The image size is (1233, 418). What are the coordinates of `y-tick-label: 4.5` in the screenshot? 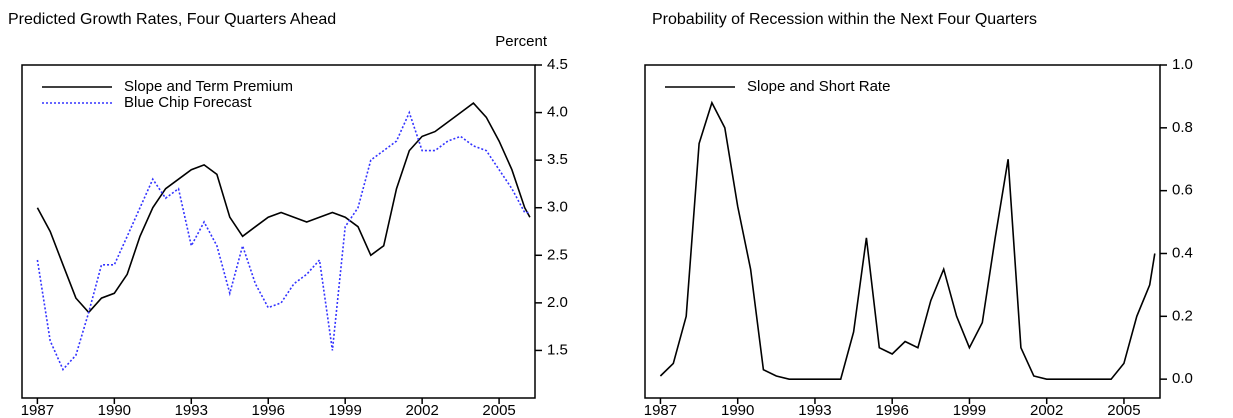 It's located at (557, 64).